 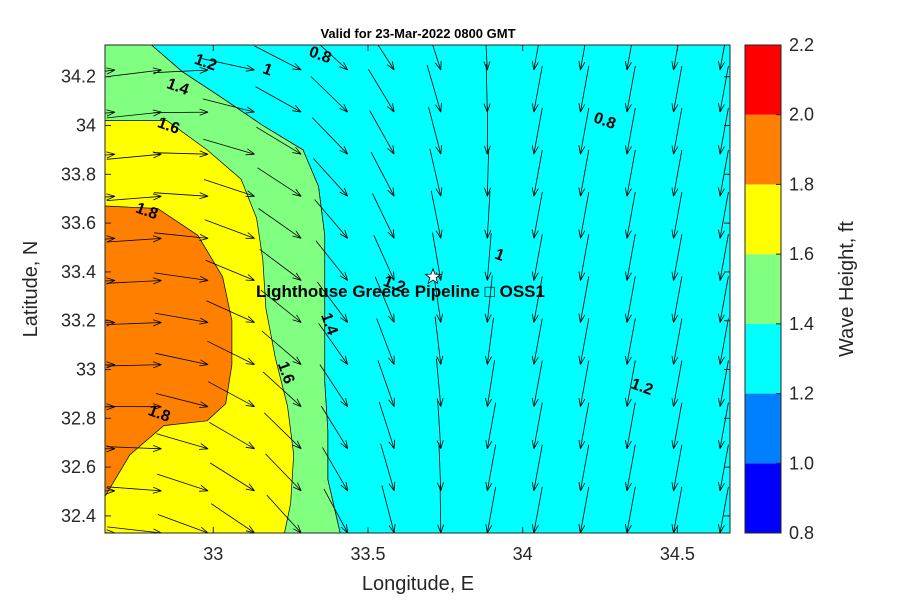 What do you see at coordinates (86, 126) in the screenshot?
I see `y-tick-label: 34` at bounding box center [86, 126].